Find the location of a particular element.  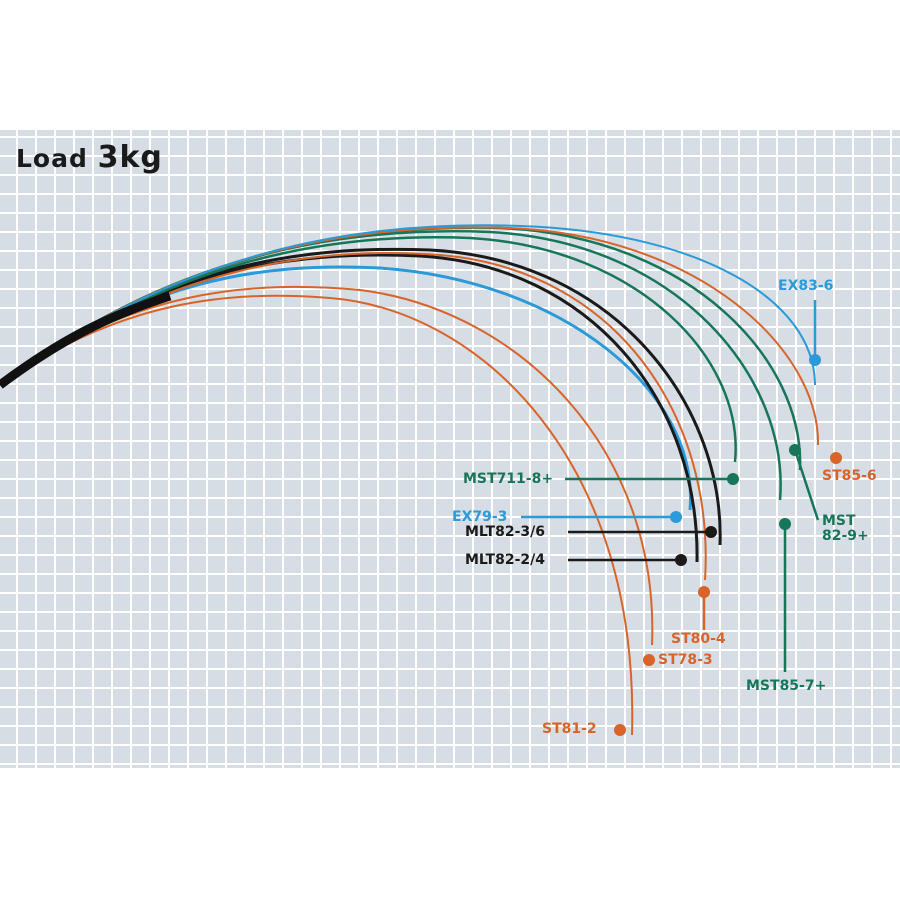

label-mlt82-3-6: MLT82-3/6 is located at coordinates (505, 532).